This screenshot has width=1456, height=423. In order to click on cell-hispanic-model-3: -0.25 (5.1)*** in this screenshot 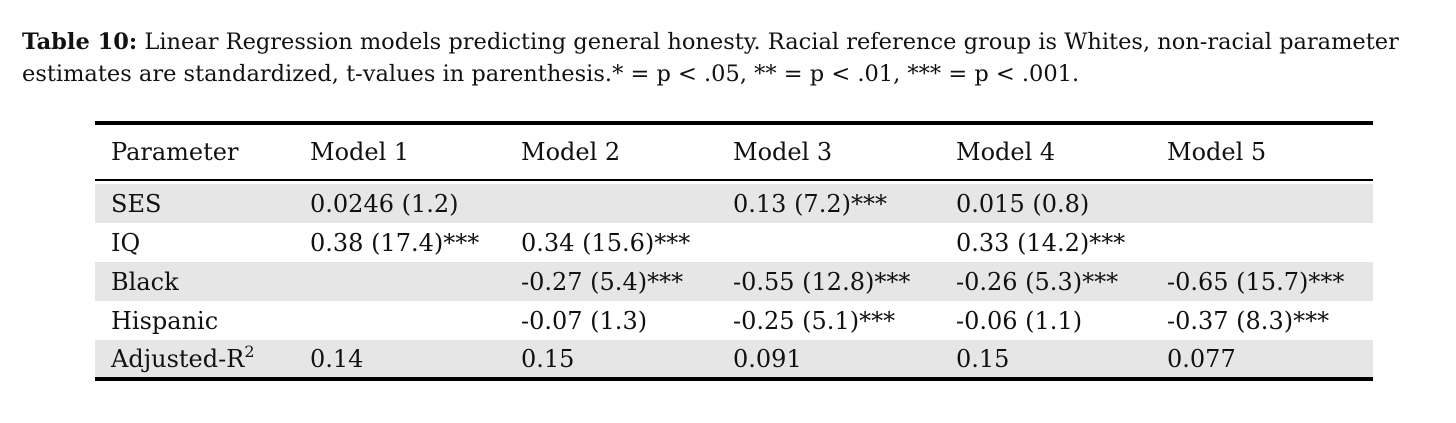, I will do `click(814, 320)`.